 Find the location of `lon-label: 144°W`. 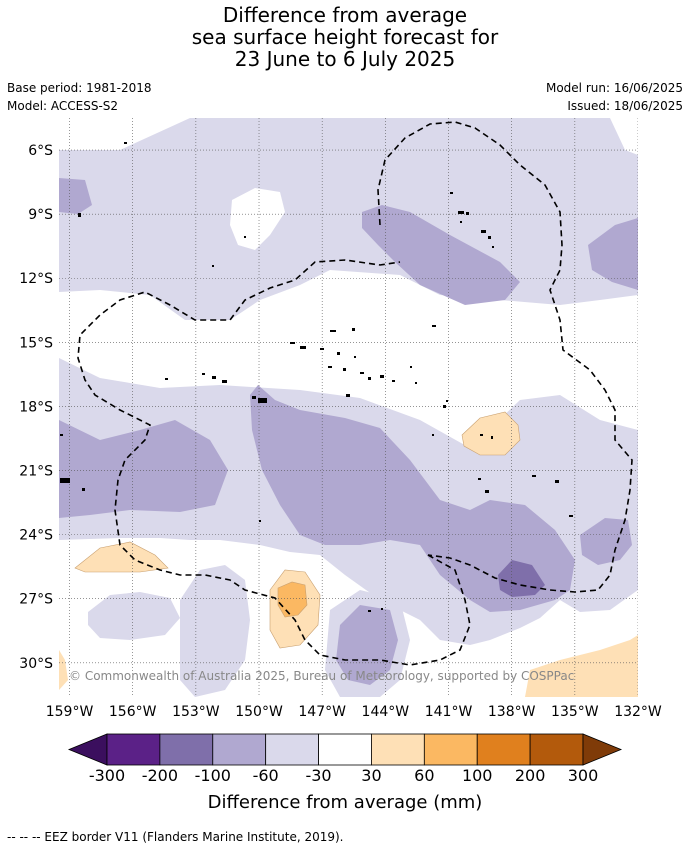

lon-label: 144°W is located at coordinates (386, 712).